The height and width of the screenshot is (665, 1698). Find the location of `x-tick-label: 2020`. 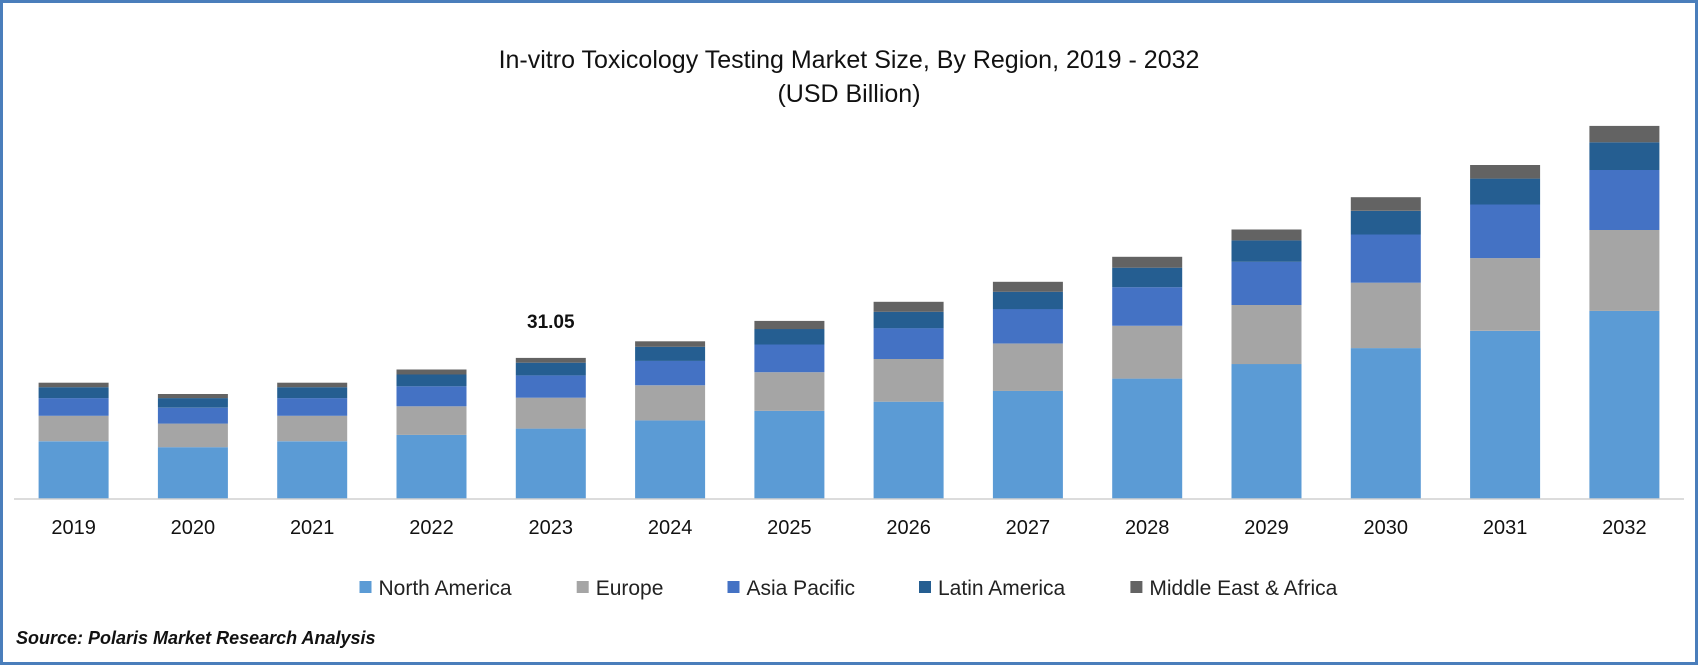

x-tick-label: 2020 is located at coordinates (193, 528).